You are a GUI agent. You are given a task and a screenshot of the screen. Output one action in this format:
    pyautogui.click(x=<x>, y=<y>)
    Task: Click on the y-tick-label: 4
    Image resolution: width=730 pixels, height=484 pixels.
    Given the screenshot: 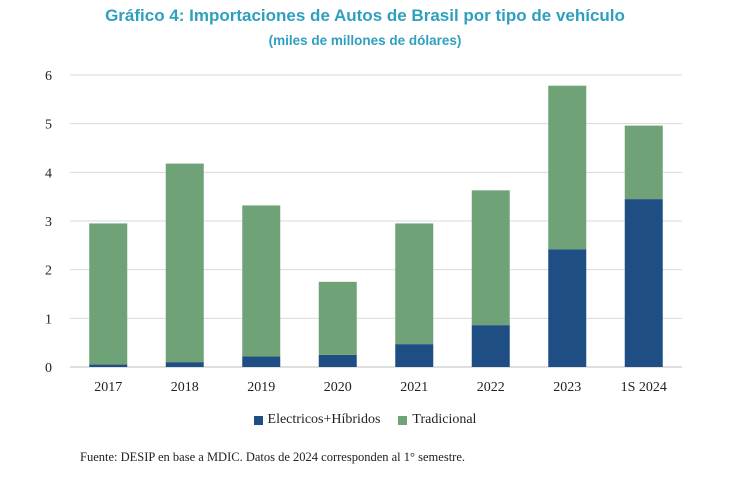 What is the action you would take?
    pyautogui.click(x=48, y=173)
    